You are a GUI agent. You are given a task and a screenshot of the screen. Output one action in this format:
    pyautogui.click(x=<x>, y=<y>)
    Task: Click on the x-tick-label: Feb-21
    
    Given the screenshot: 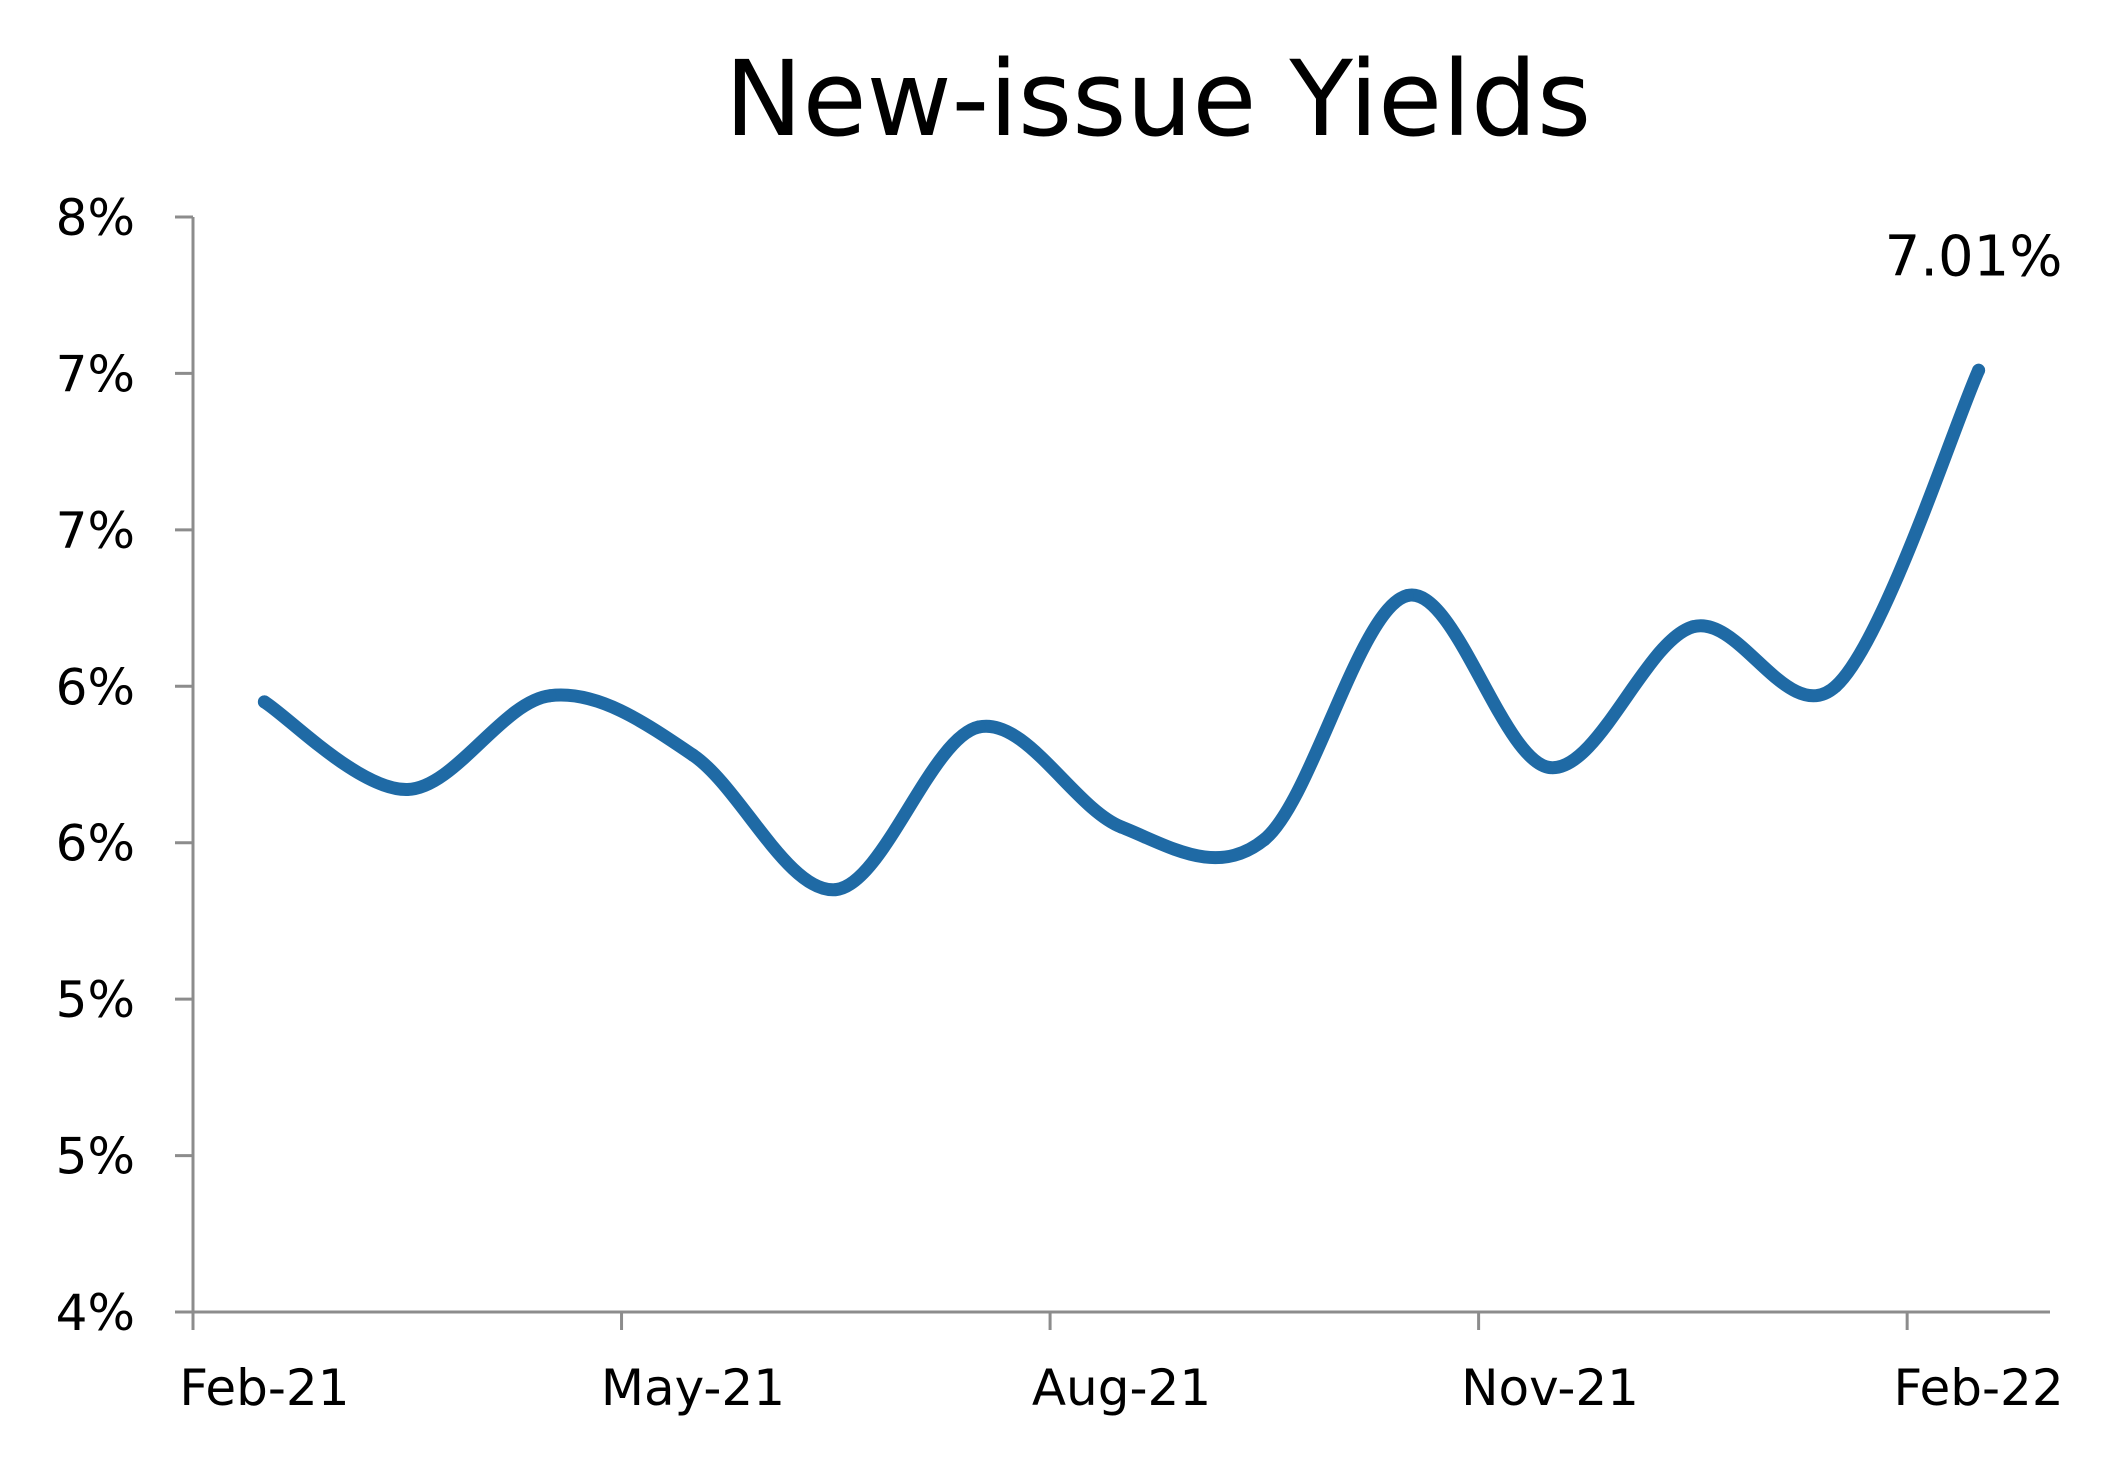 What is the action you would take?
    pyautogui.click(x=264, y=1388)
    